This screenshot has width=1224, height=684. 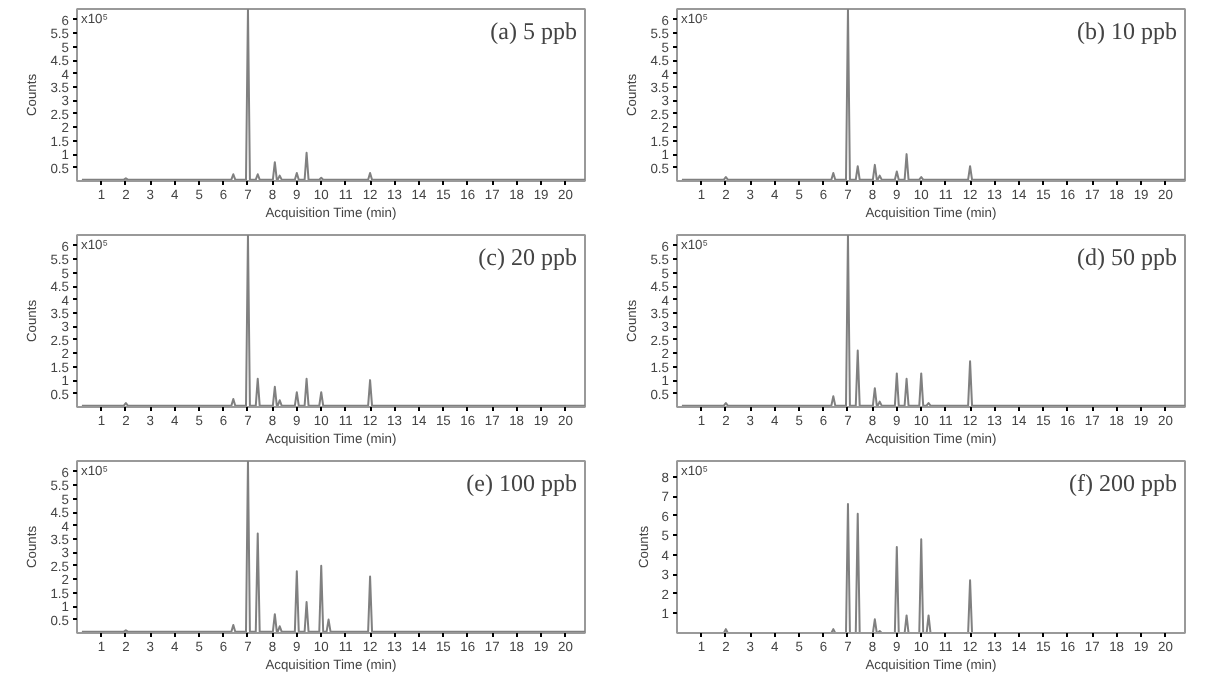 What do you see at coordinates (1127, 31) in the screenshot?
I see `chart-title: (b) 10 ppb` at bounding box center [1127, 31].